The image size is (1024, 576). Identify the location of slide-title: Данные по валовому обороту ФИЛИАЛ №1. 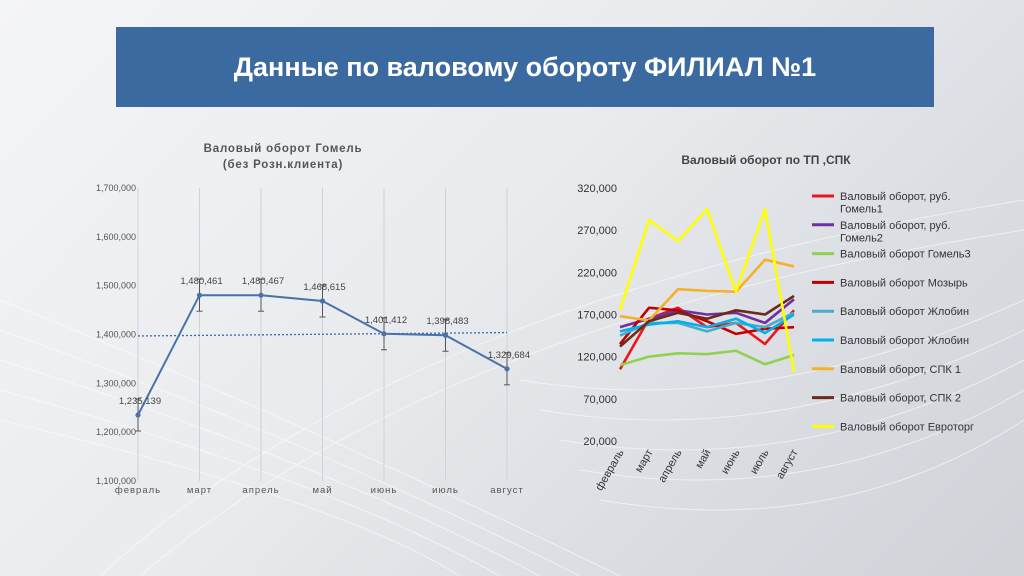
(525, 66).